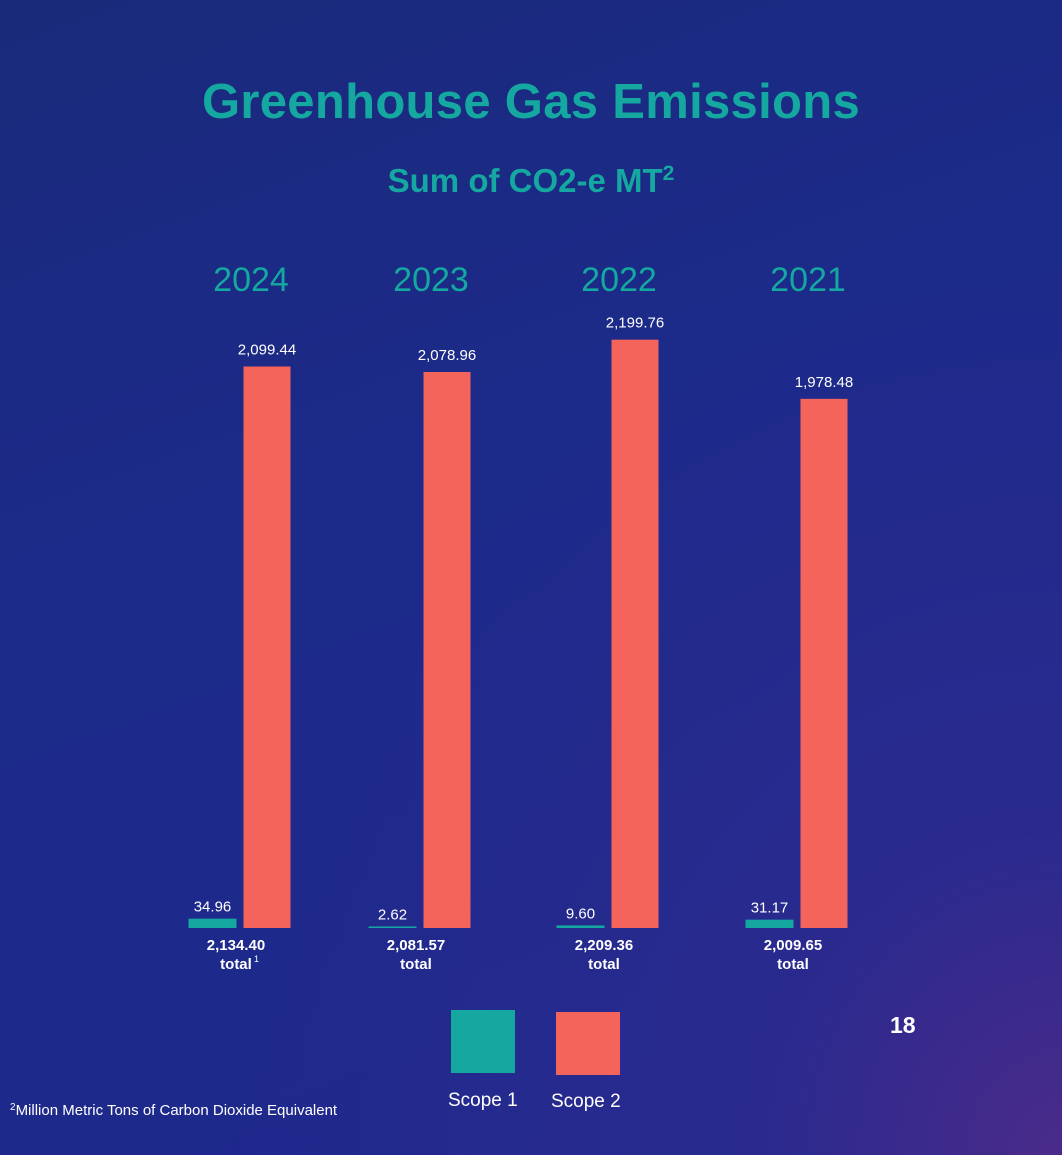 The image size is (1062, 1155). Describe the element at coordinates (213, 907) in the screenshot. I see `value-label-scope-1-2024: 34.96` at that location.